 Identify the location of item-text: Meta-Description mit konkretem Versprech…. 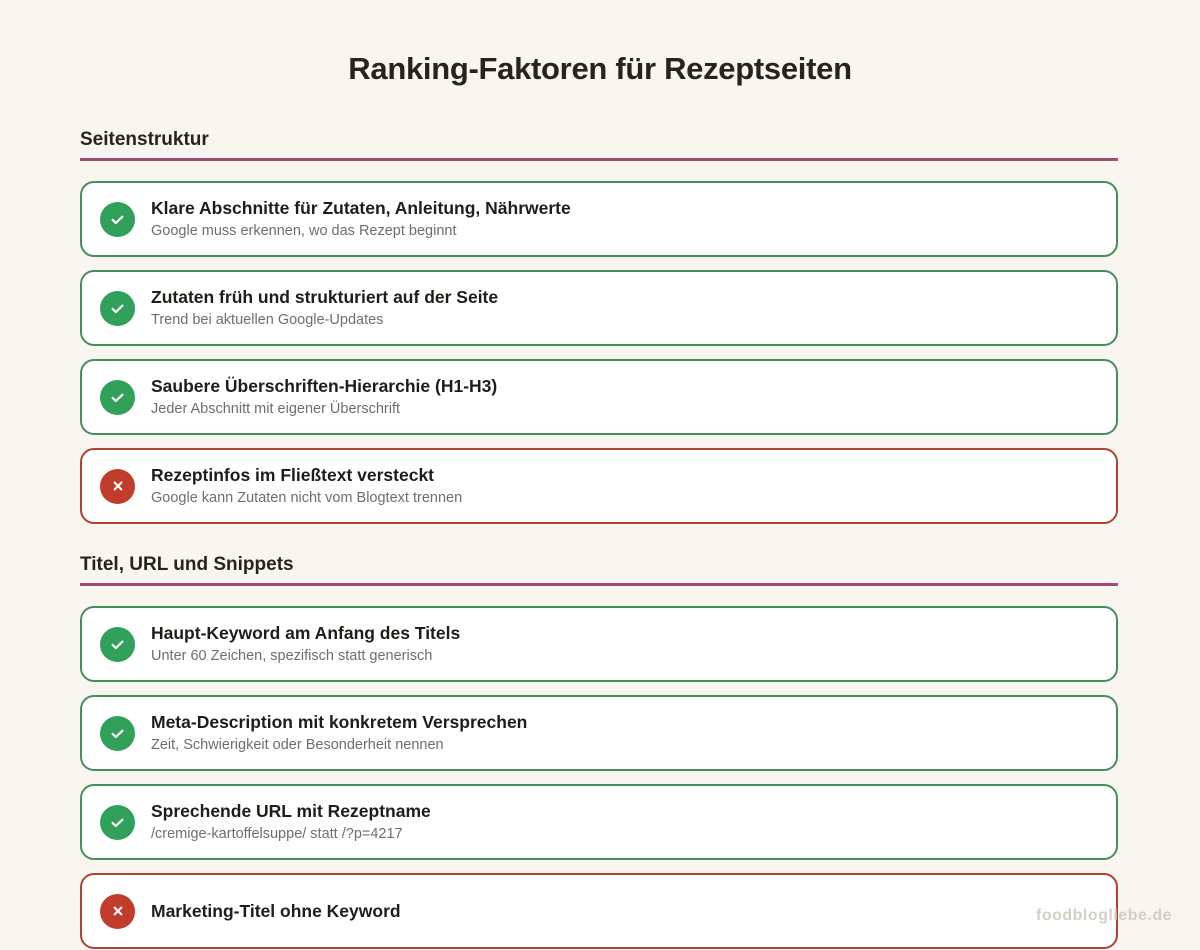
(339, 733).